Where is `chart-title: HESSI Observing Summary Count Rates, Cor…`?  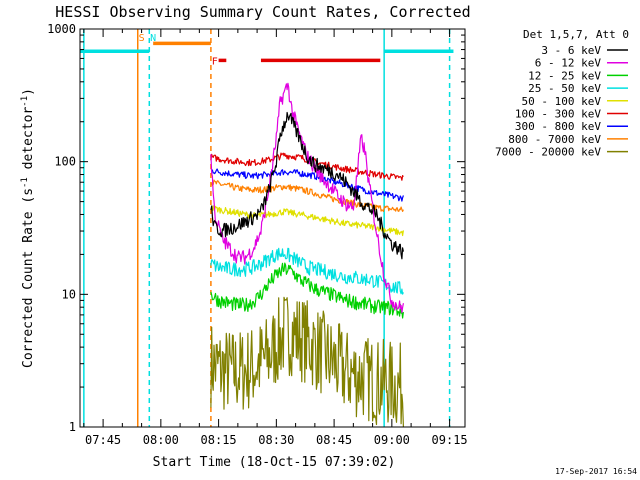 chart-title: HESSI Observing Summary Count Rates, Cor… is located at coordinates (262, 12).